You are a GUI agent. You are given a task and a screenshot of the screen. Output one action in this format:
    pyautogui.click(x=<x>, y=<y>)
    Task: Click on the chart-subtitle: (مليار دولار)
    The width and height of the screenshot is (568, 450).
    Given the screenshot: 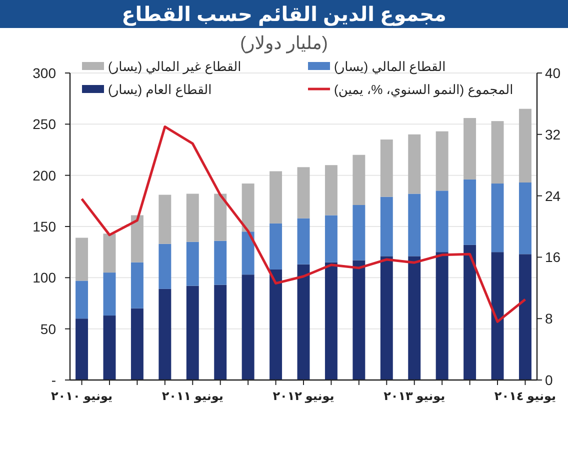 What is the action you would take?
    pyautogui.click(x=284, y=43)
    